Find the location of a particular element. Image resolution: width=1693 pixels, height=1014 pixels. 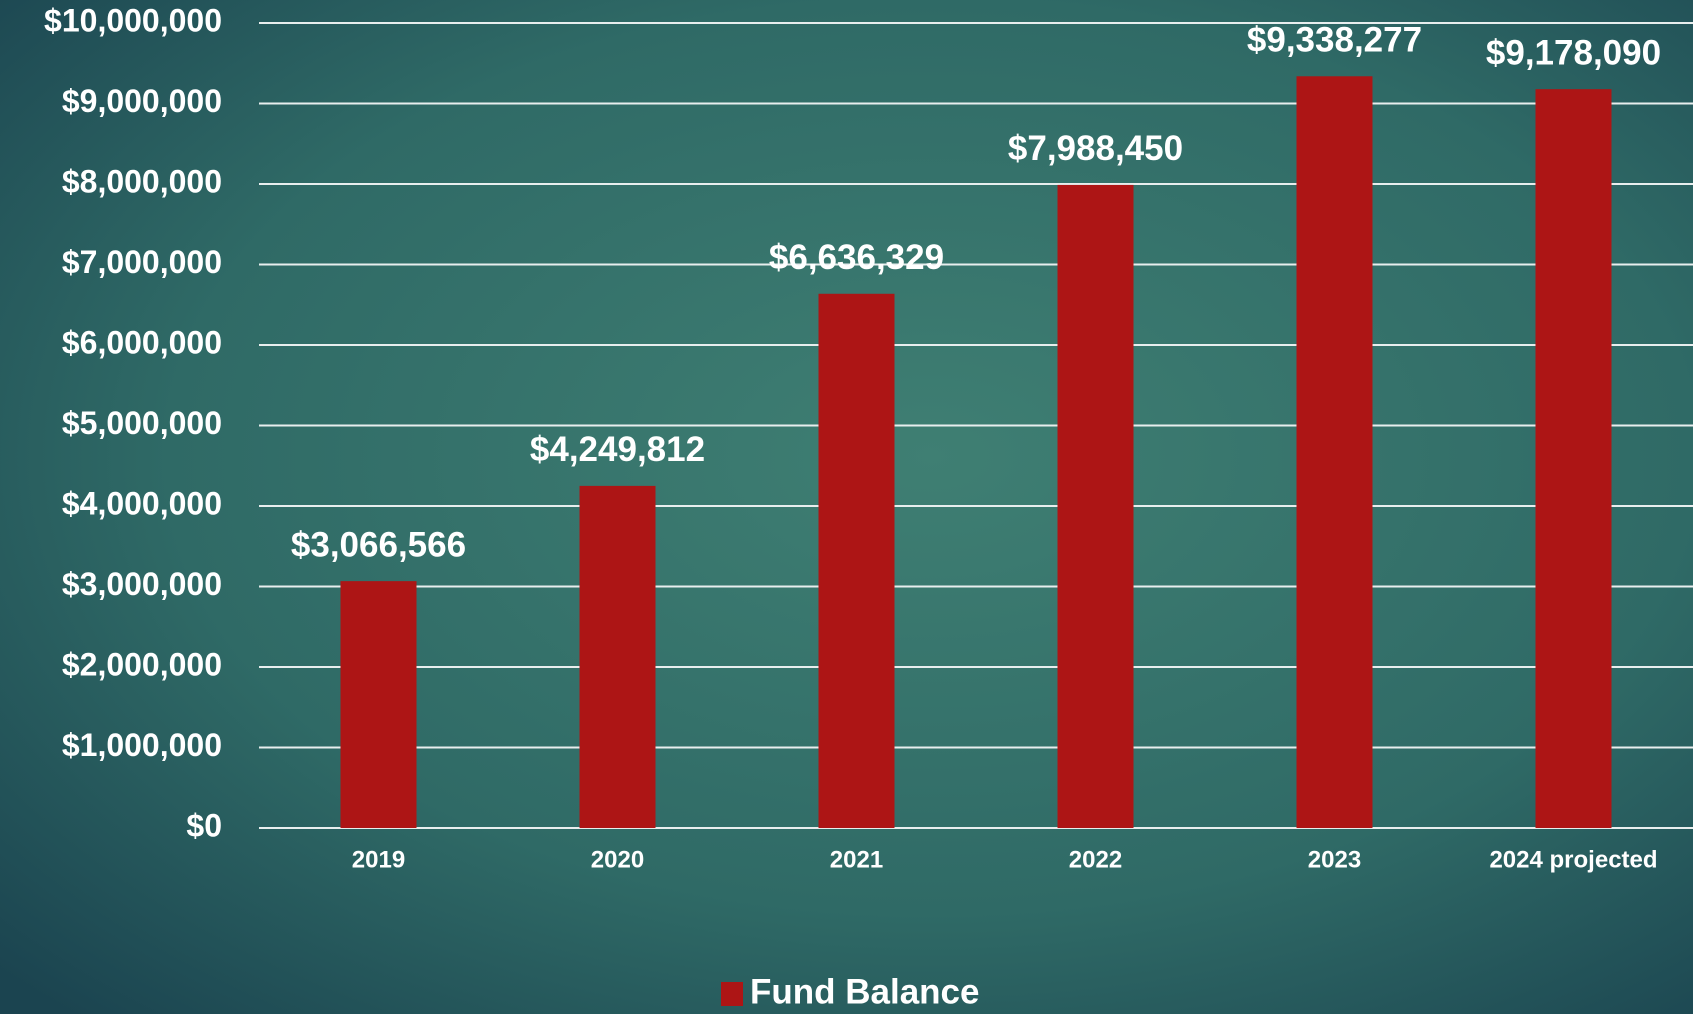

data-label: $4,249,812 is located at coordinates (617, 449).